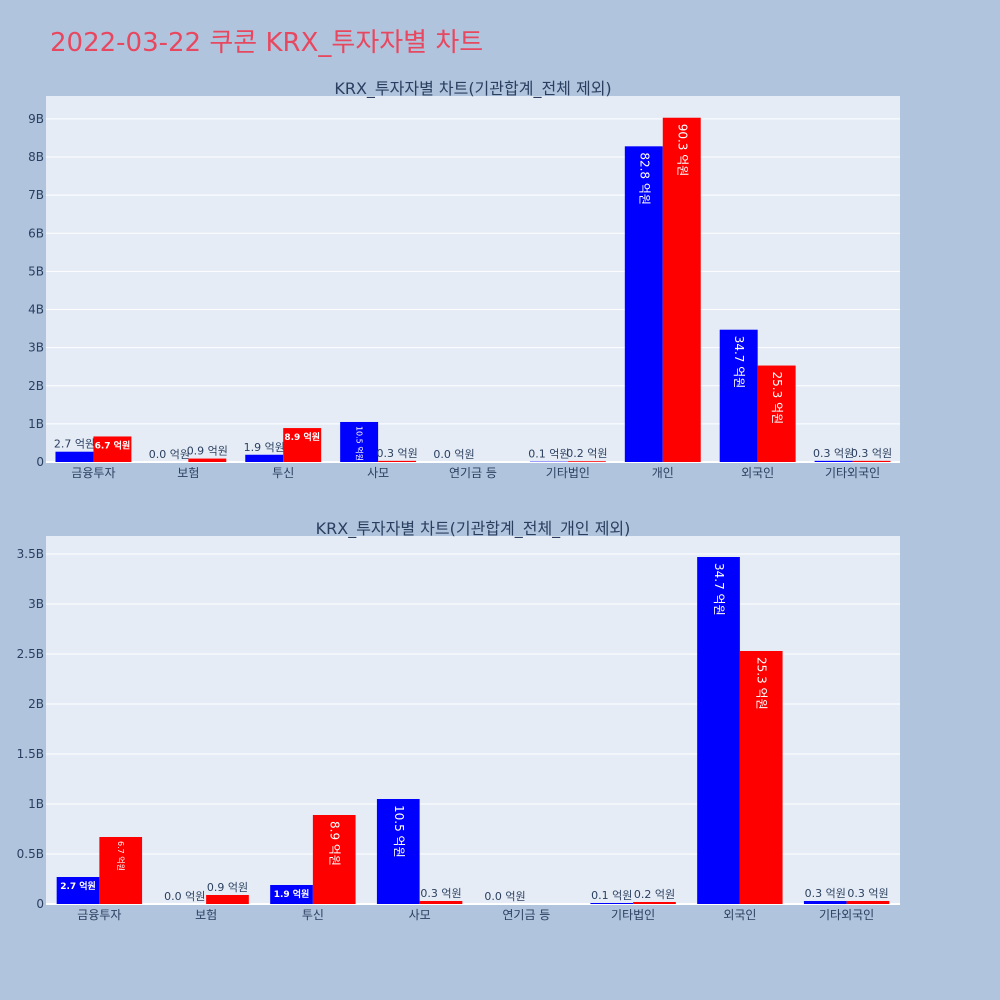 This screenshot has width=1000, height=1000. I want to click on y-tick-label: 0.5B, so click(30, 854).